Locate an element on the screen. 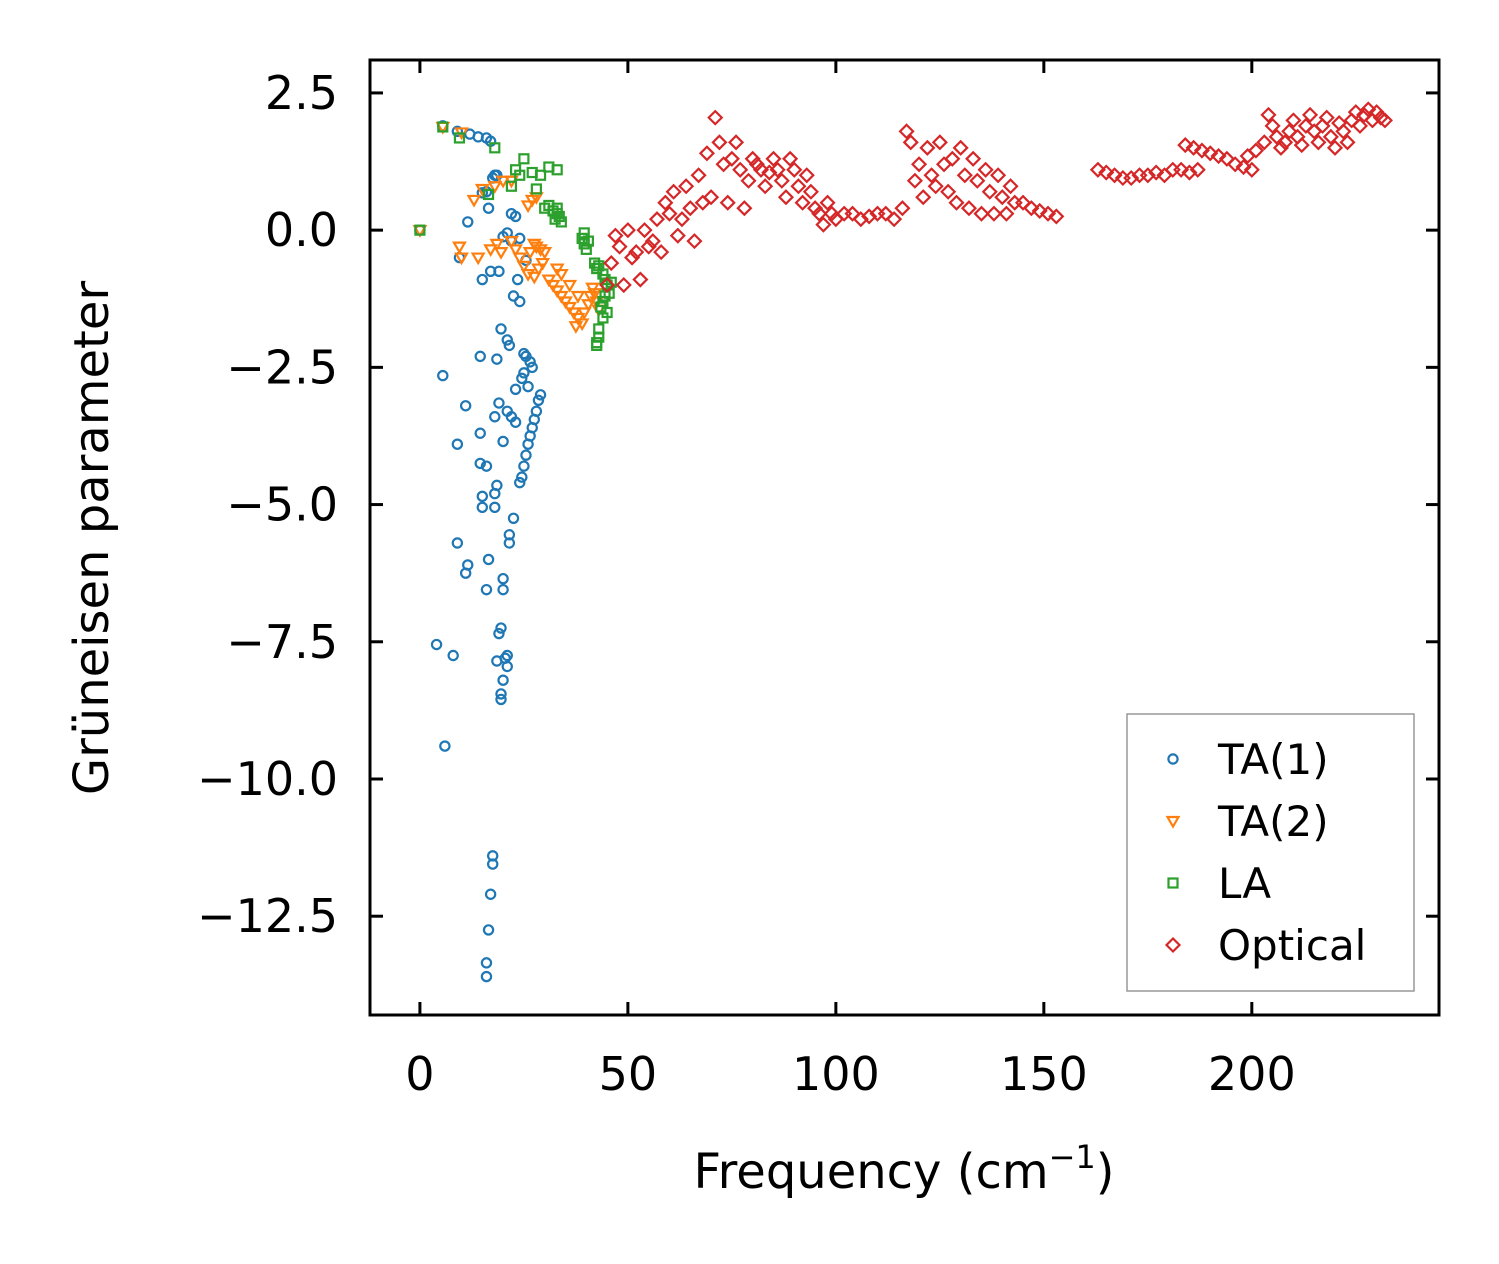  series-optical is located at coordinates (996, 197).